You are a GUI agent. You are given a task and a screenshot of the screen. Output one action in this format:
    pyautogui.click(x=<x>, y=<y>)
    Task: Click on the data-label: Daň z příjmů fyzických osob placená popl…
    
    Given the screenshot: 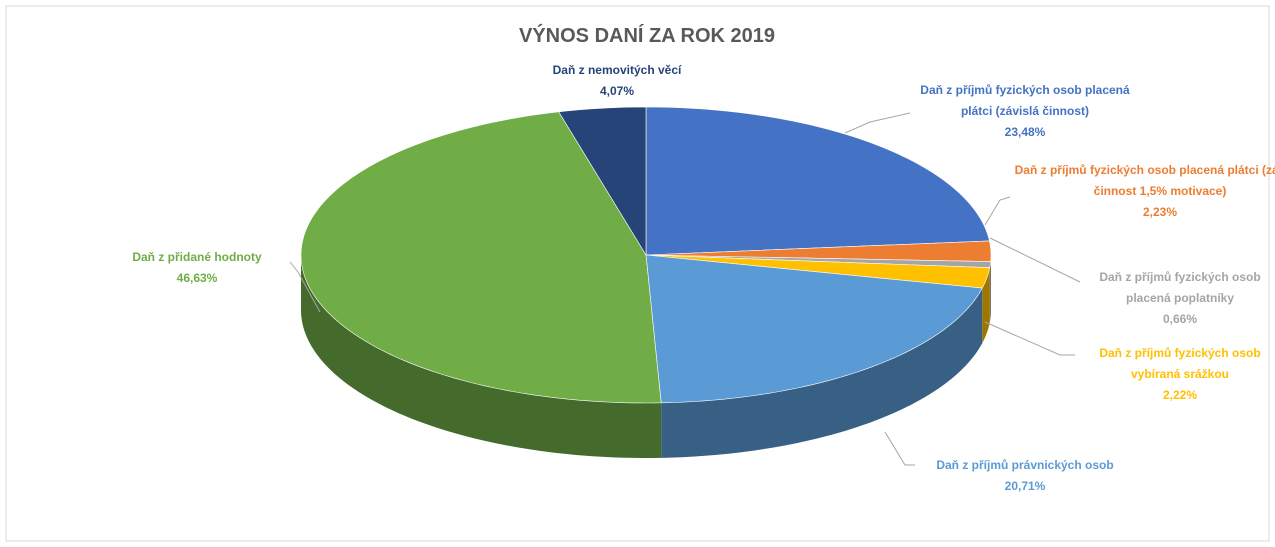 What is the action you would take?
    pyautogui.click(x=1180, y=298)
    